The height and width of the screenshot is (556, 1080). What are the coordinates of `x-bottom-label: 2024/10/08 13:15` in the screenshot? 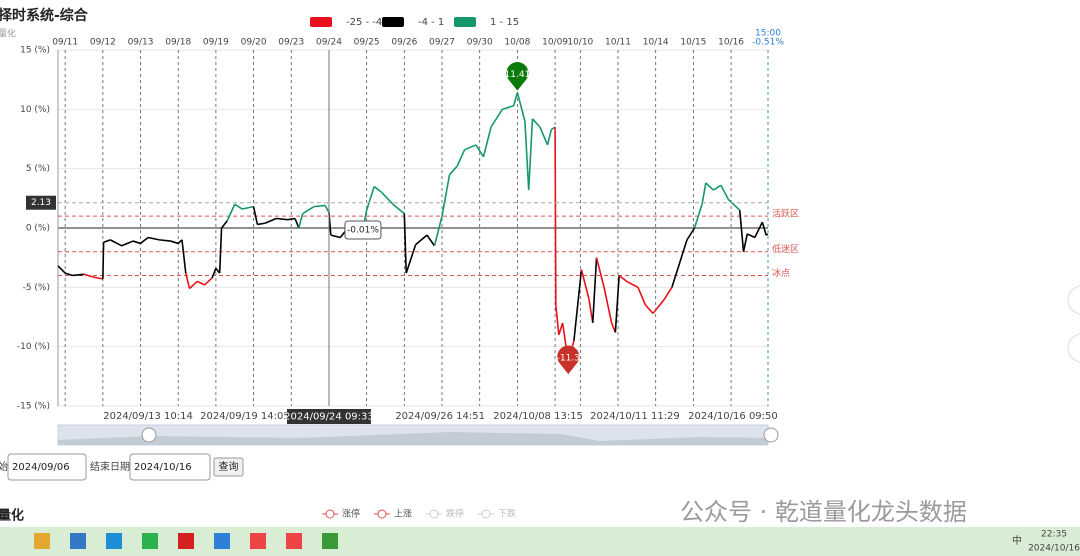 It's located at (538, 416).